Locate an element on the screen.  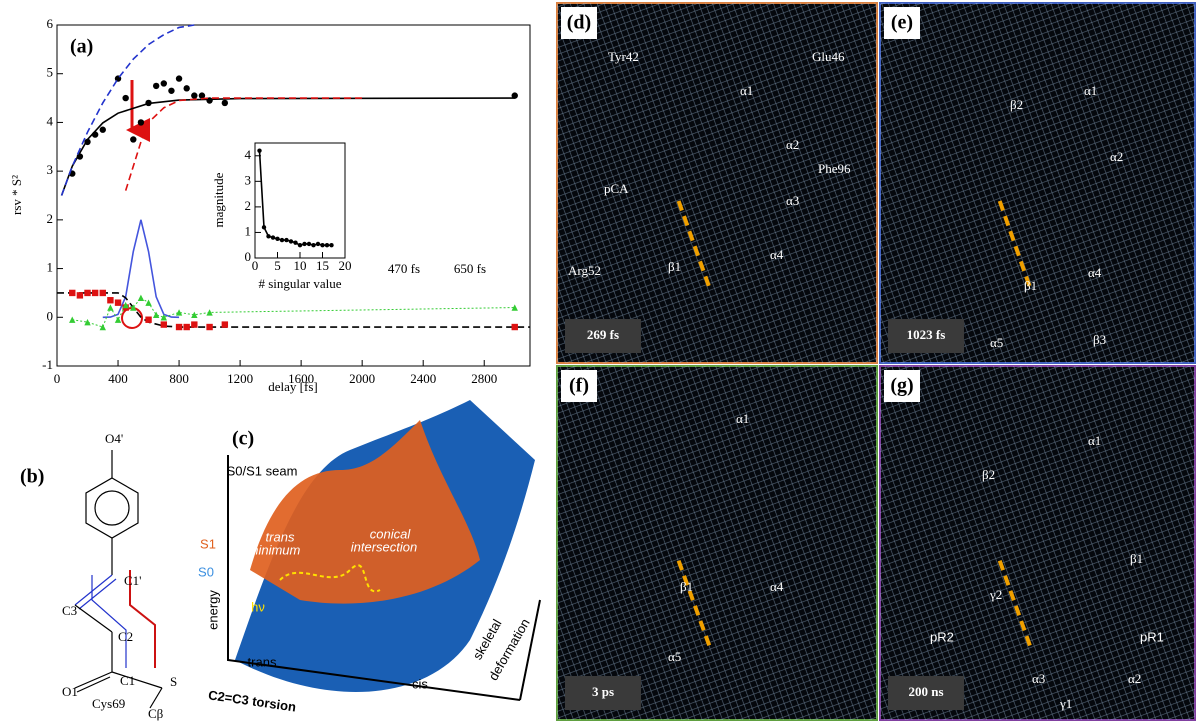
atom-label: C2 is located at coordinates (125, 636).